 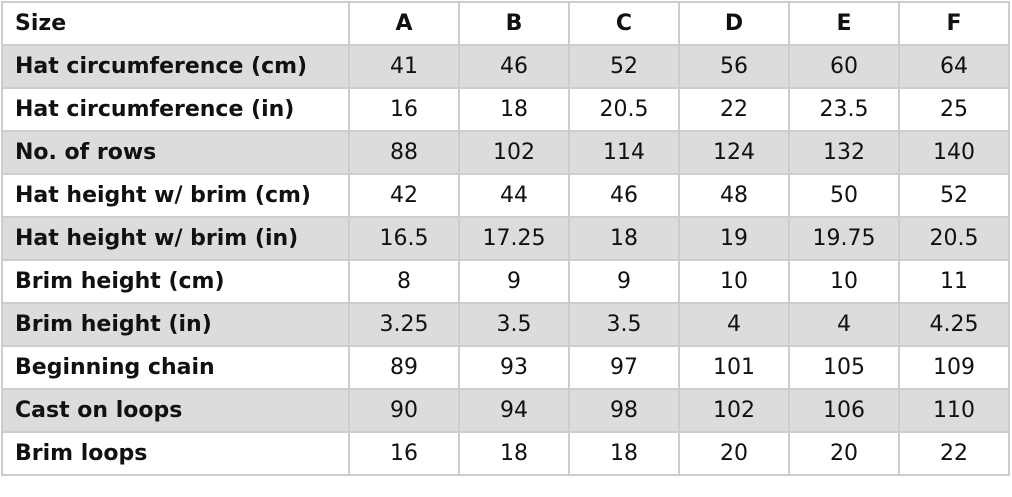 I want to click on table-cell: 132, so click(x=844, y=152).